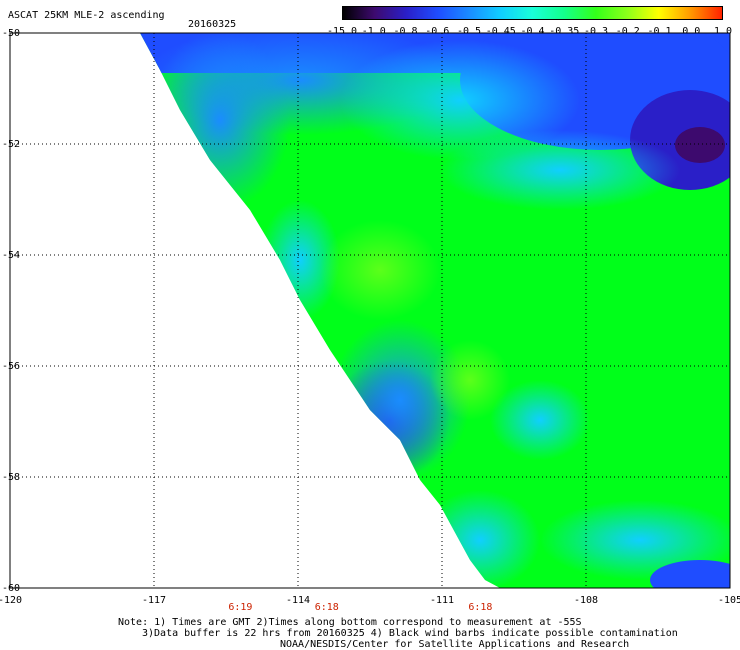 This screenshot has width=740, height=650. Describe the element at coordinates (86, 15) in the screenshot. I see `product-title: ASCAT 25KM MLE-2 ascending` at that location.